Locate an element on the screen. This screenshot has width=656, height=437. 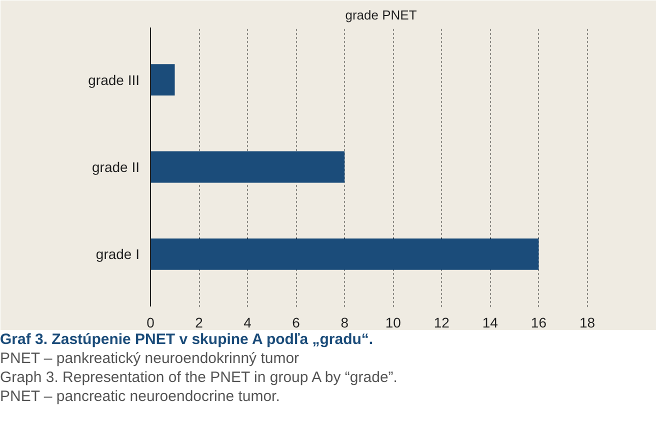
y-tick-label: grade III is located at coordinates (114, 80).